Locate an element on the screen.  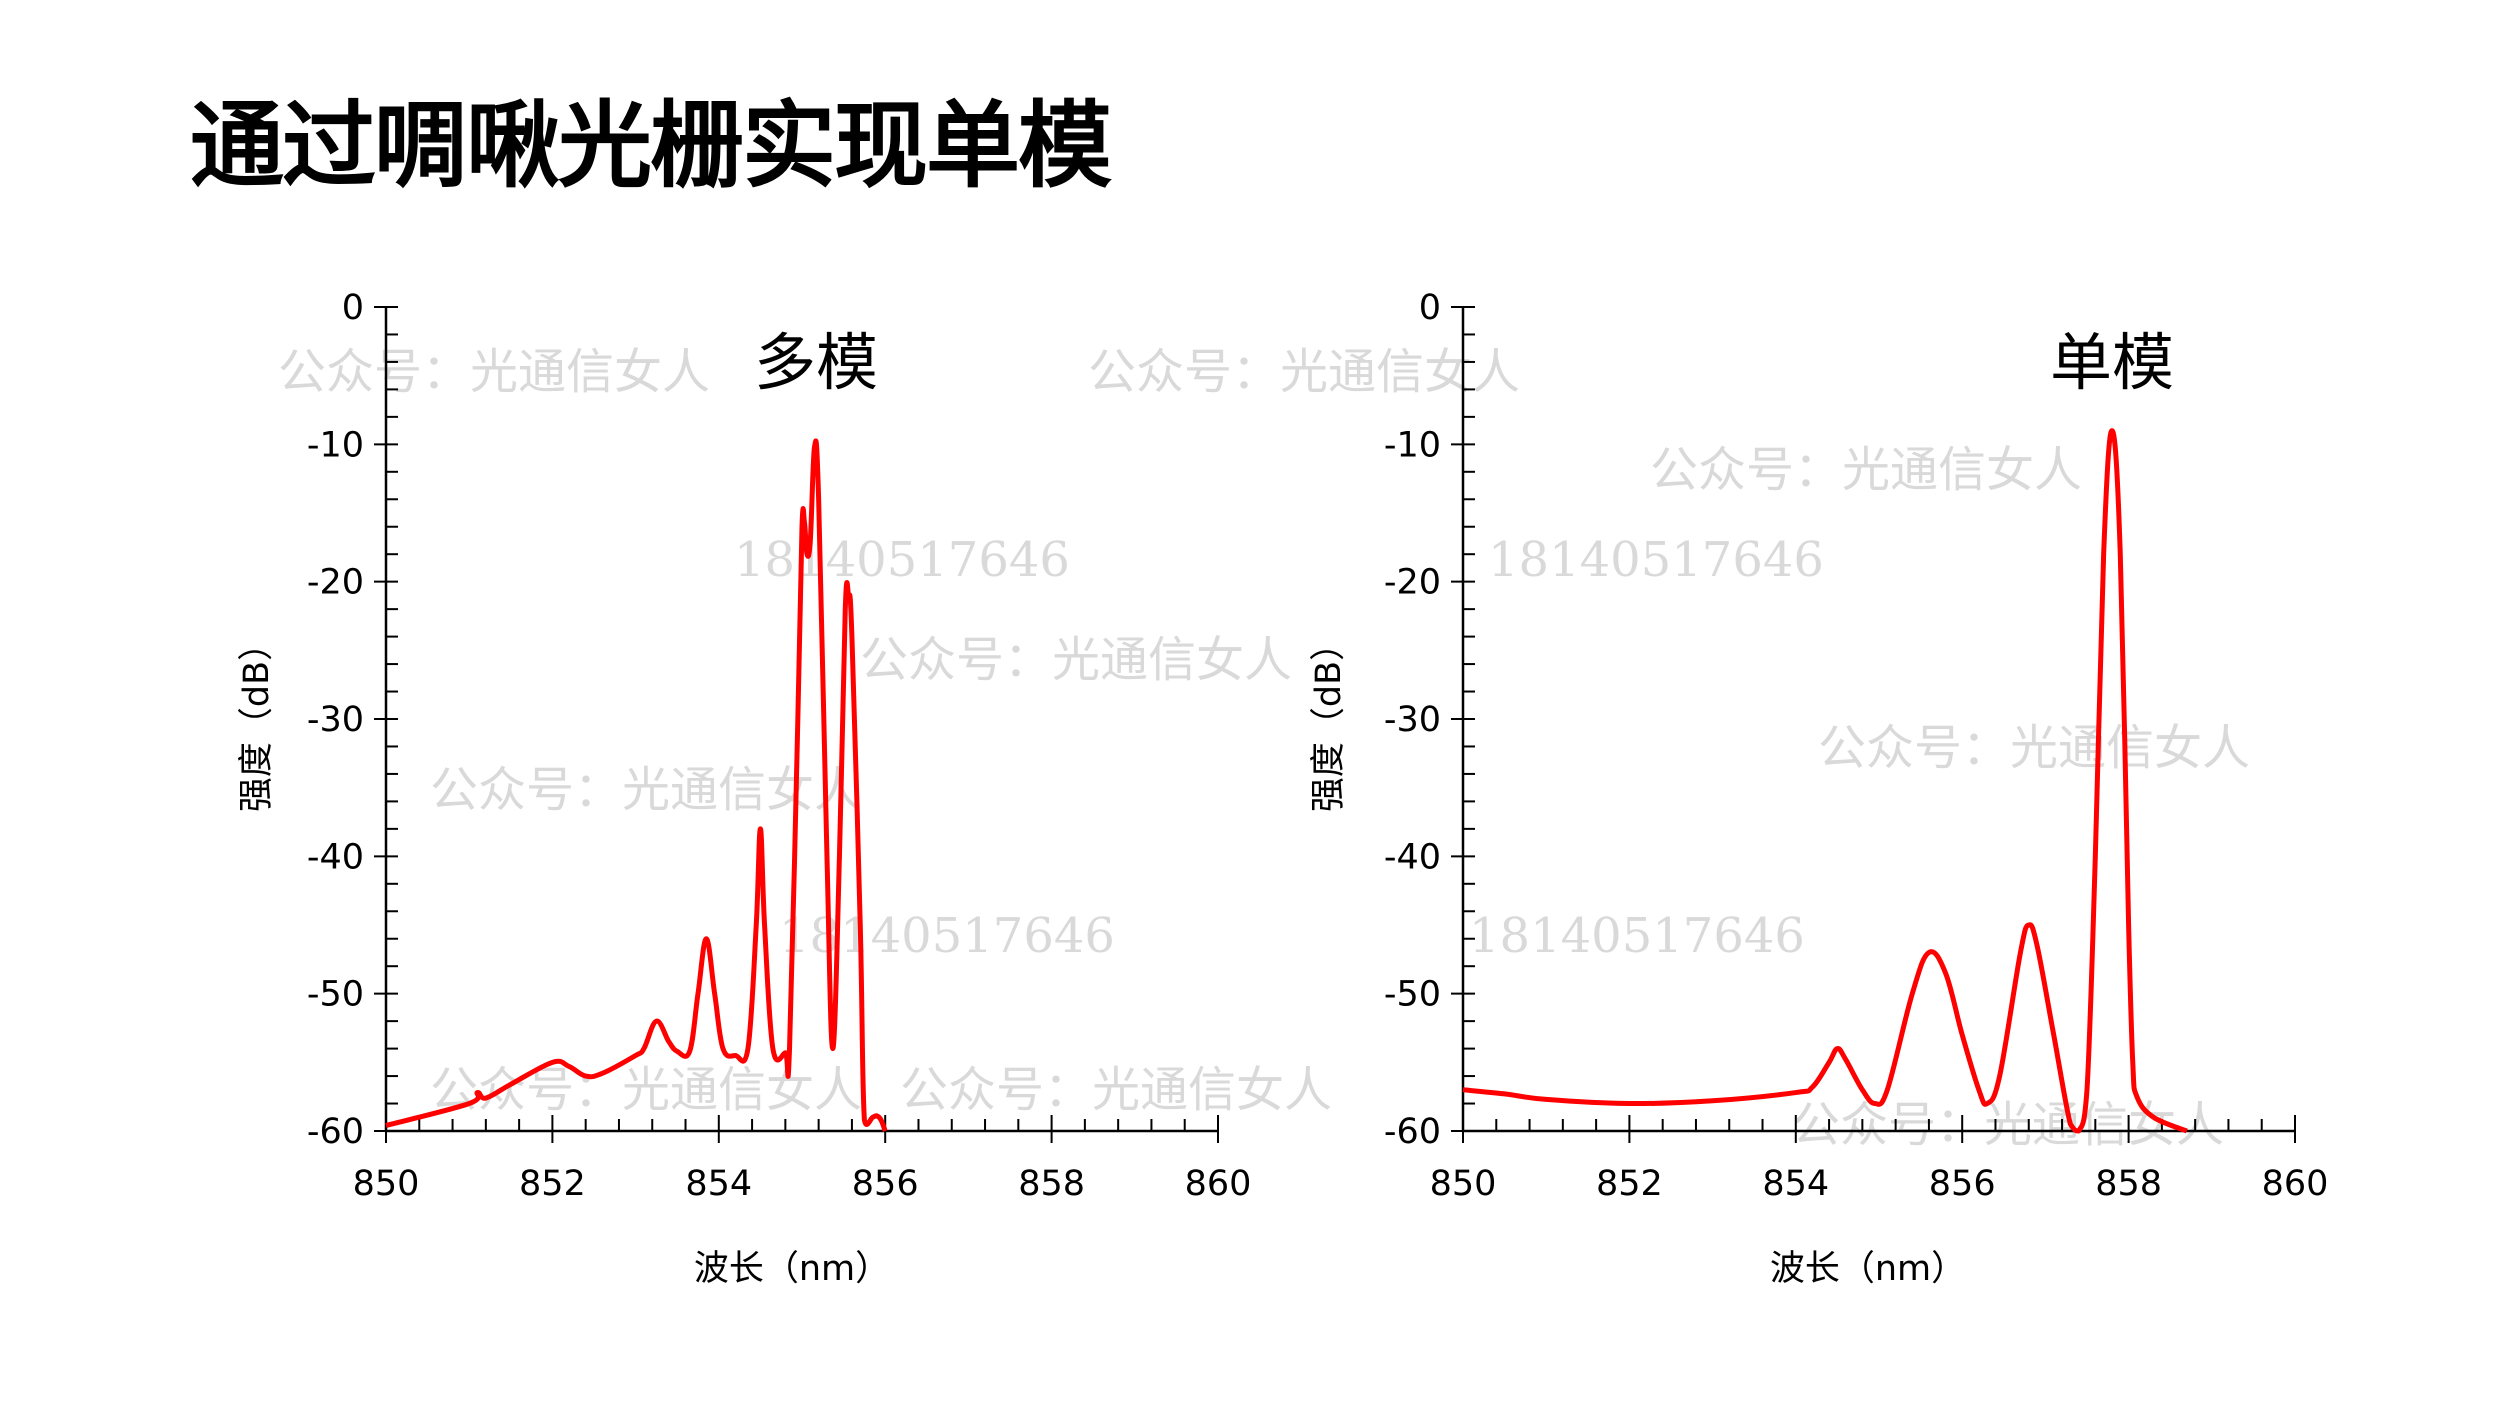
series-line-单模 is located at coordinates (1825, 781).